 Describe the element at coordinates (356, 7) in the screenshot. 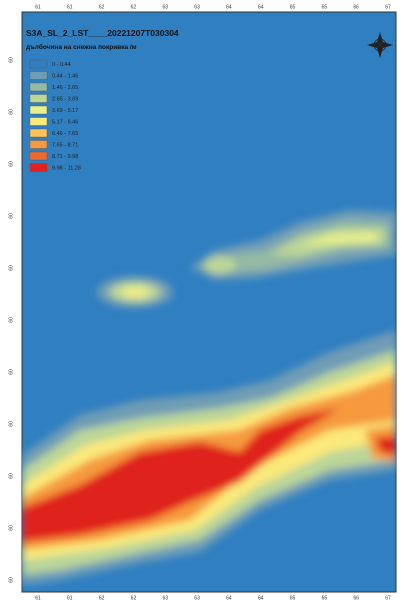

I see `top-tick-label: 66` at that location.